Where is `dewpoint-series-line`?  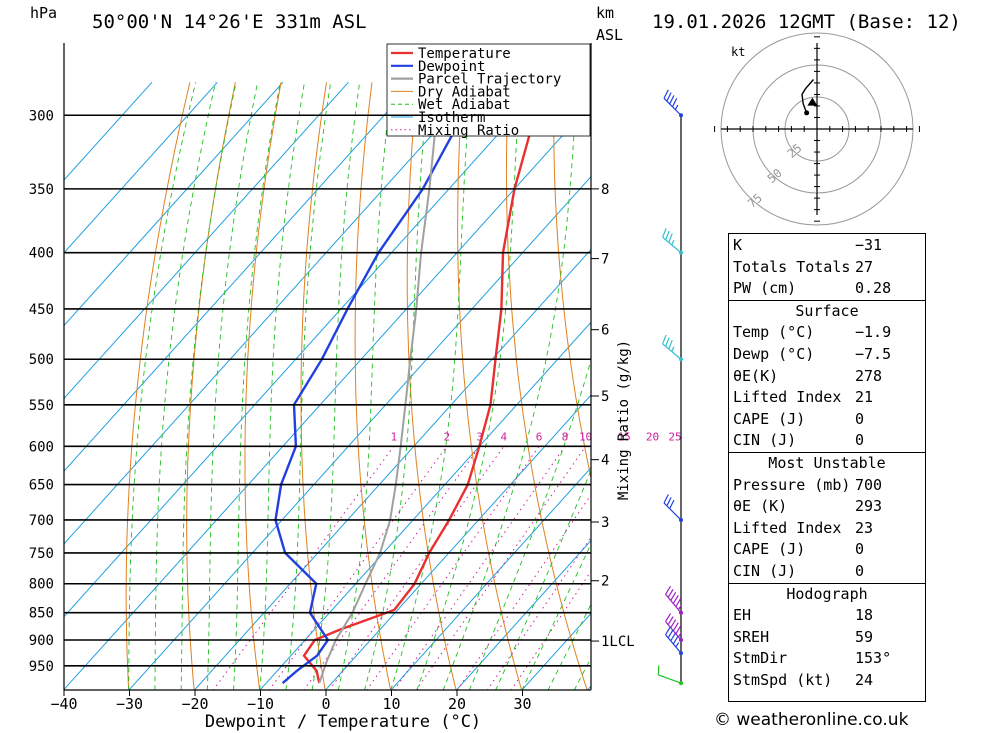
dewpoint-series-line is located at coordinates (369, 399).